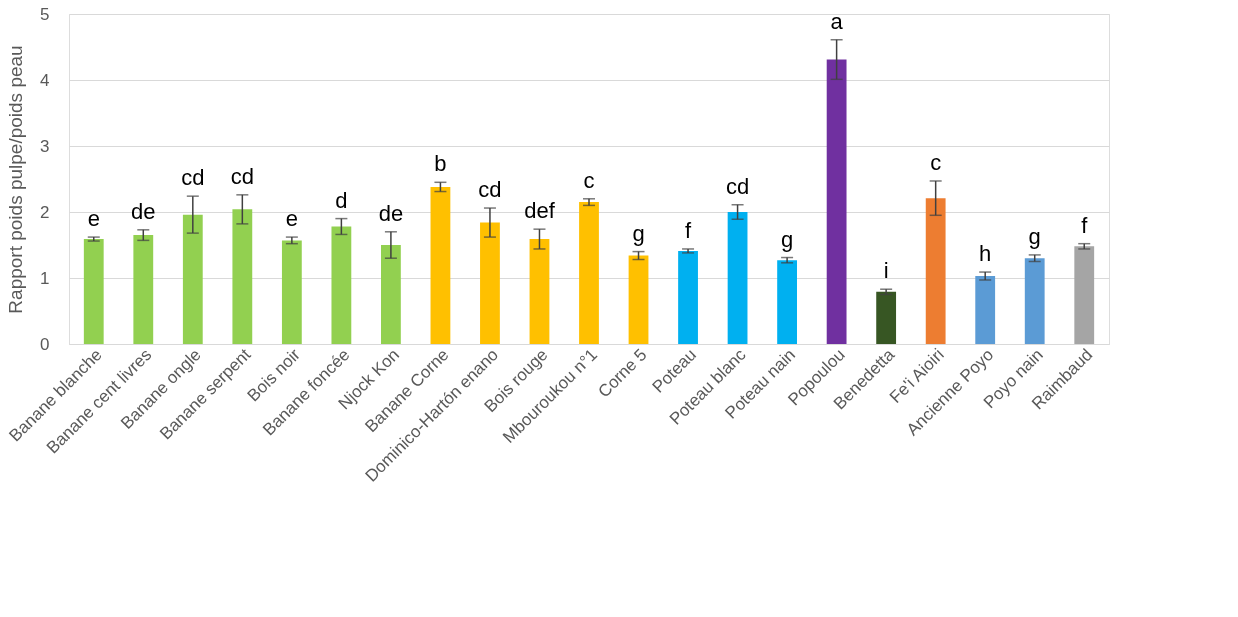 Image resolution: width=1238 pixels, height=617 pixels. Describe the element at coordinates (45, 146) in the screenshot. I see `y-tick-label: 3` at that location.